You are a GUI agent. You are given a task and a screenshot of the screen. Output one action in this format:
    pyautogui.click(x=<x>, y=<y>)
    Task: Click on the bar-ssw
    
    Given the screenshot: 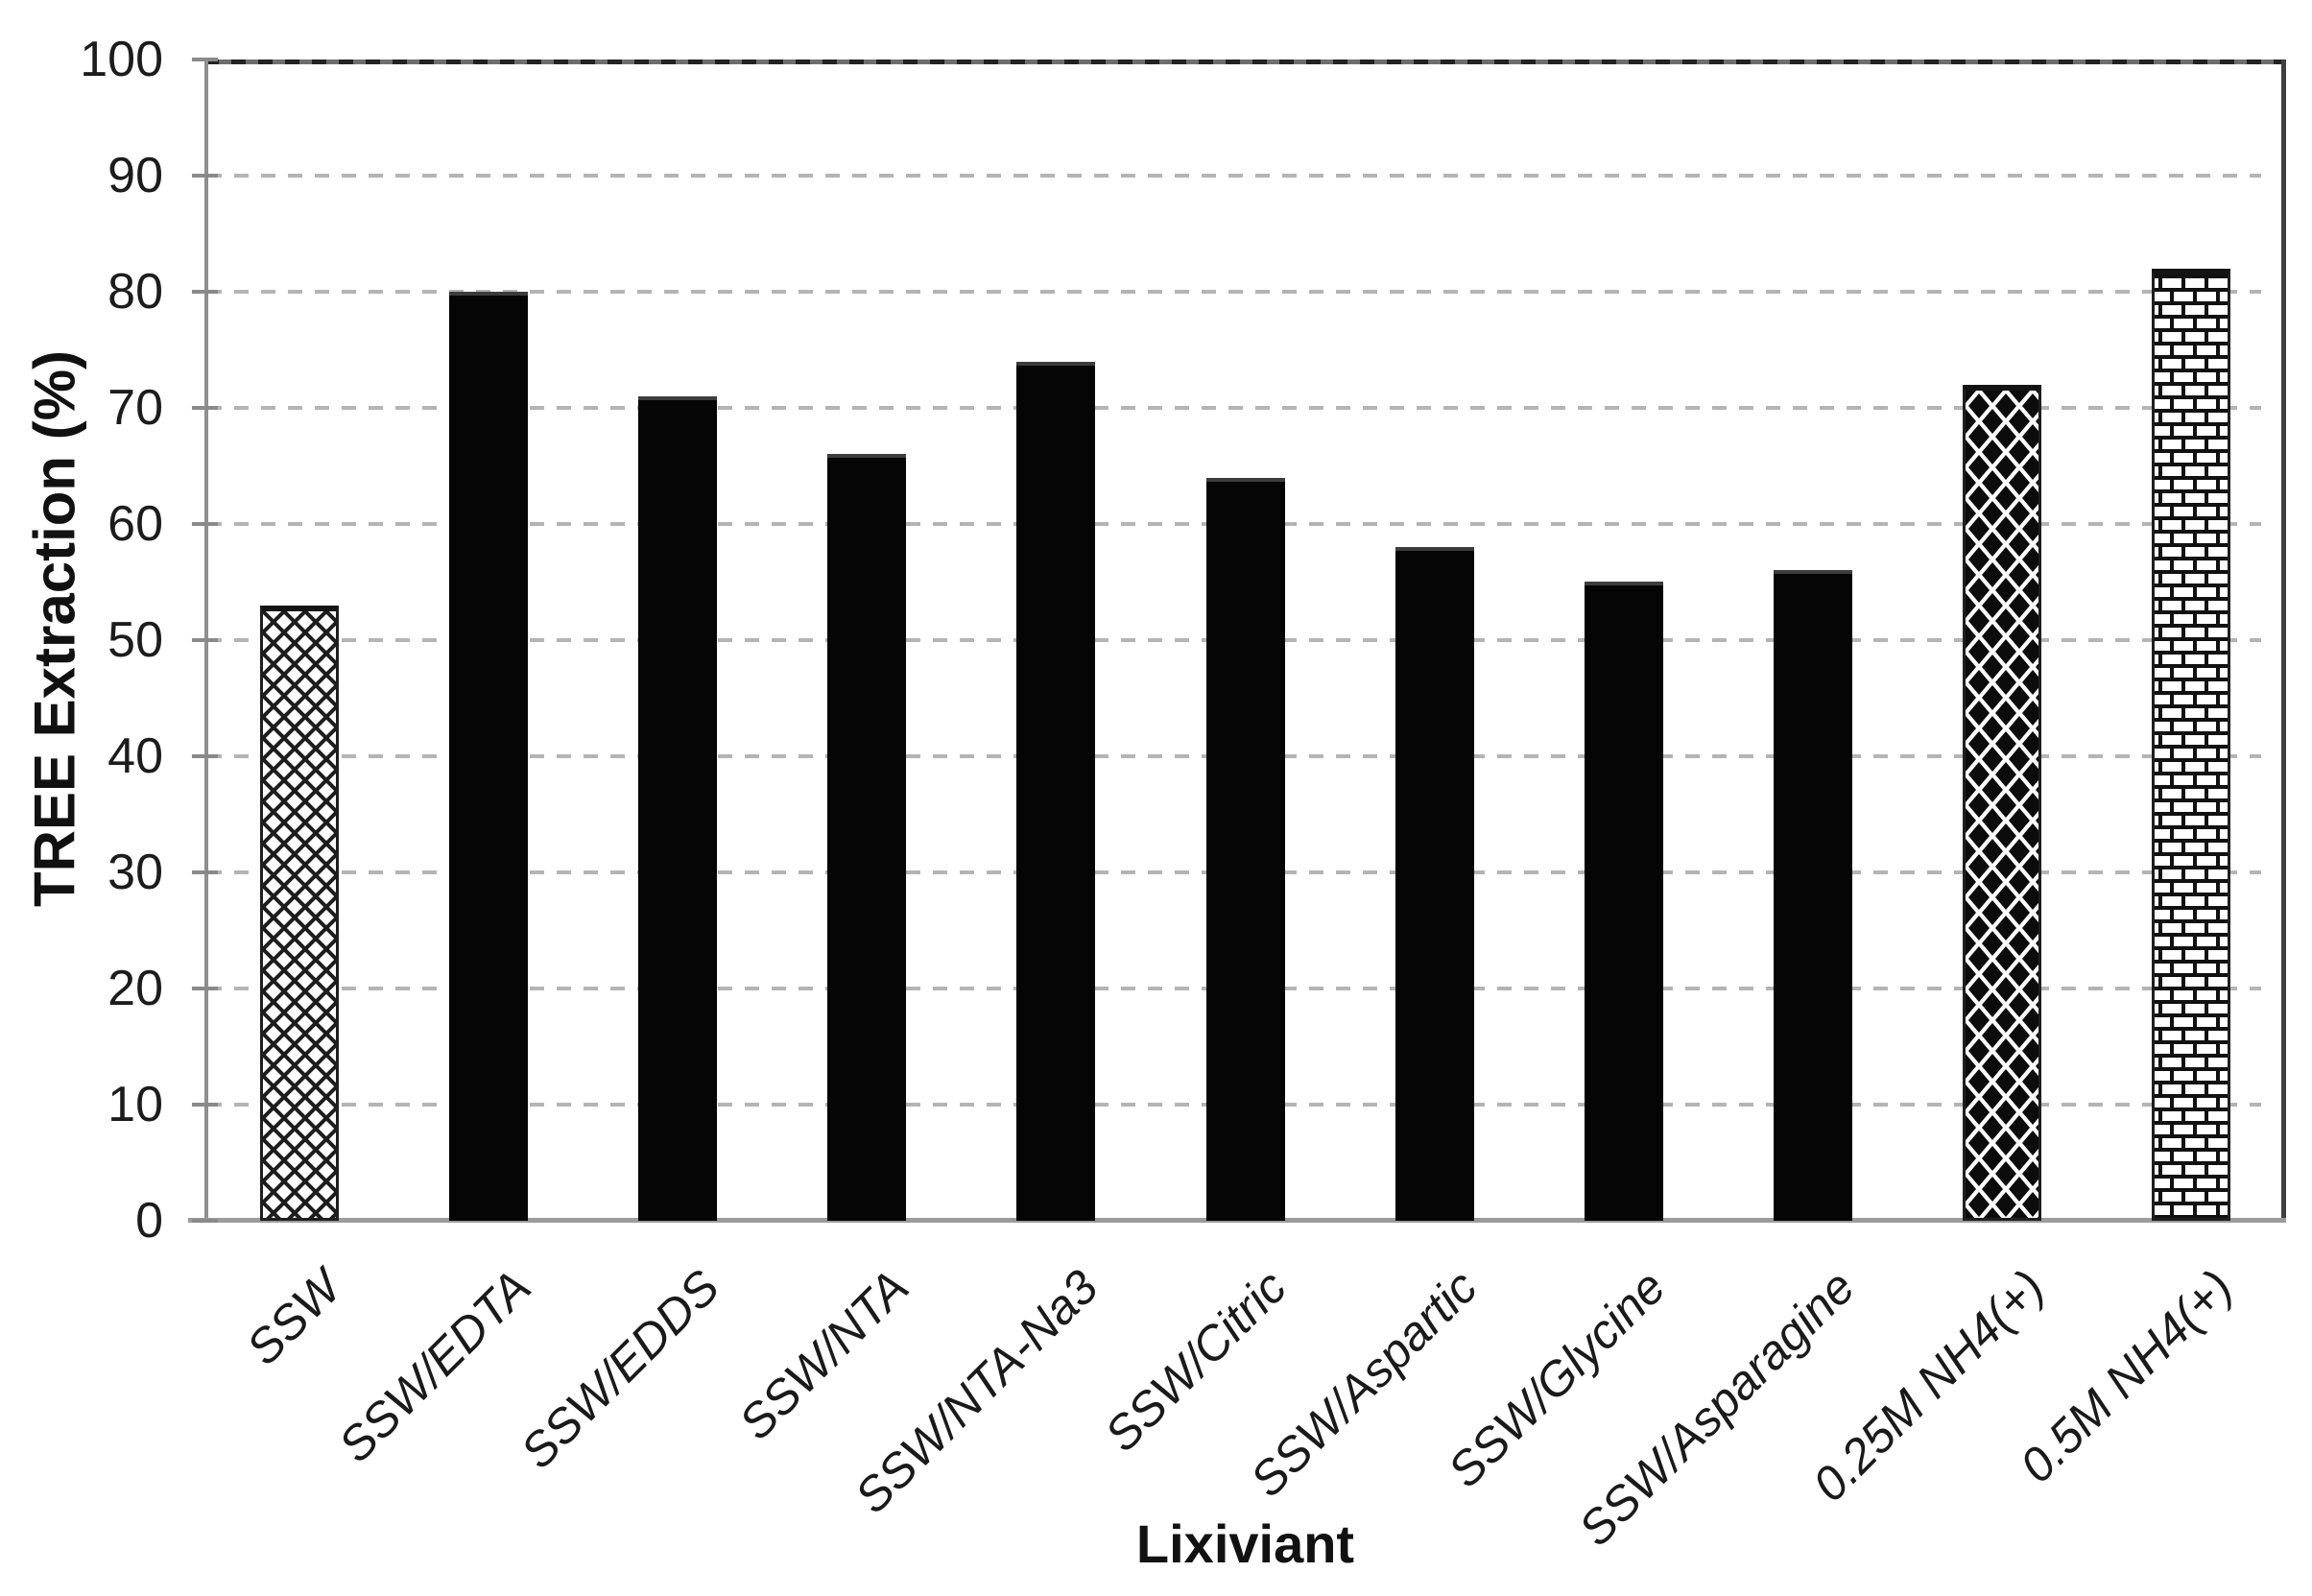 What is the action you would take?
    pyautogui.click(x=299, y=913)
    